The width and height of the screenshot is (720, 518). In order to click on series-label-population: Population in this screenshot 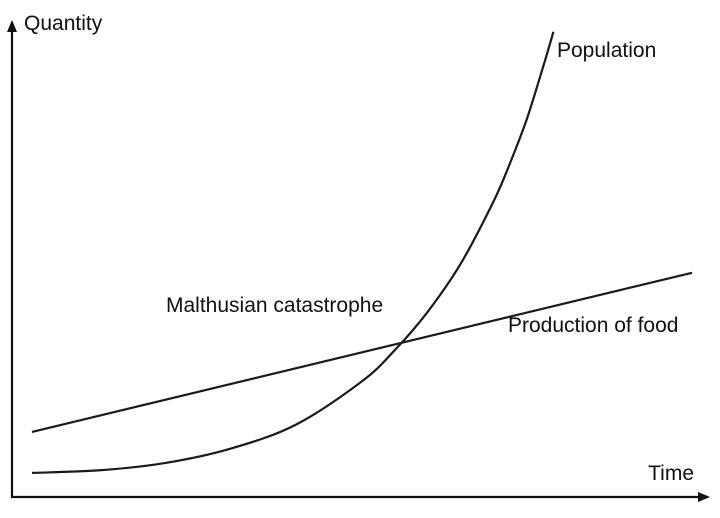, I will do `click(606, 50)`.